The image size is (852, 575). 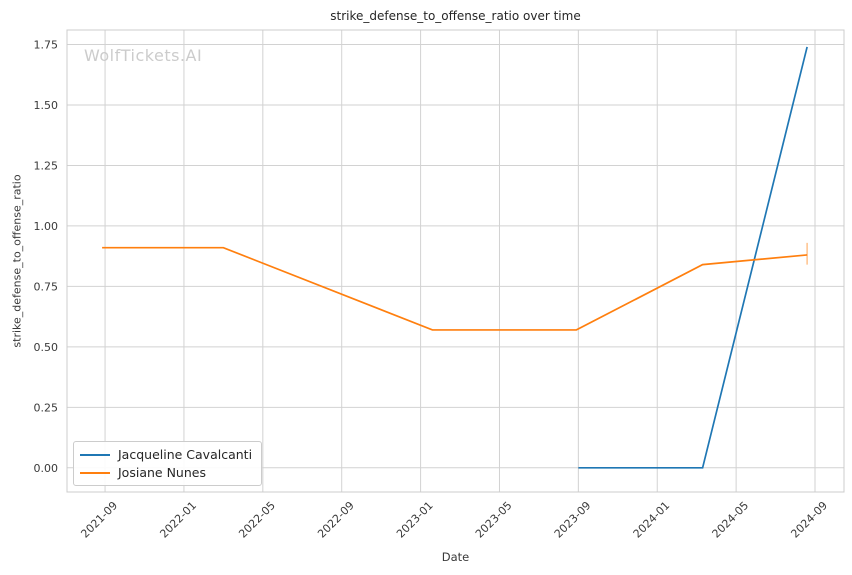 What do you see at coordinates (257, 520) in the screenshot?
I see `x-tick-label: 2022-05` at bounding box center [257, 520].